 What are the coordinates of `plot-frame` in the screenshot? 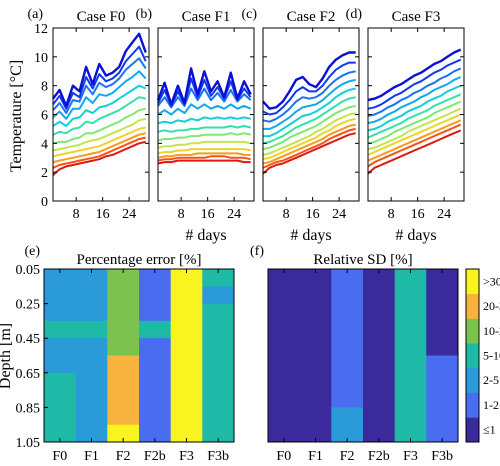 It's located at (101, 114).